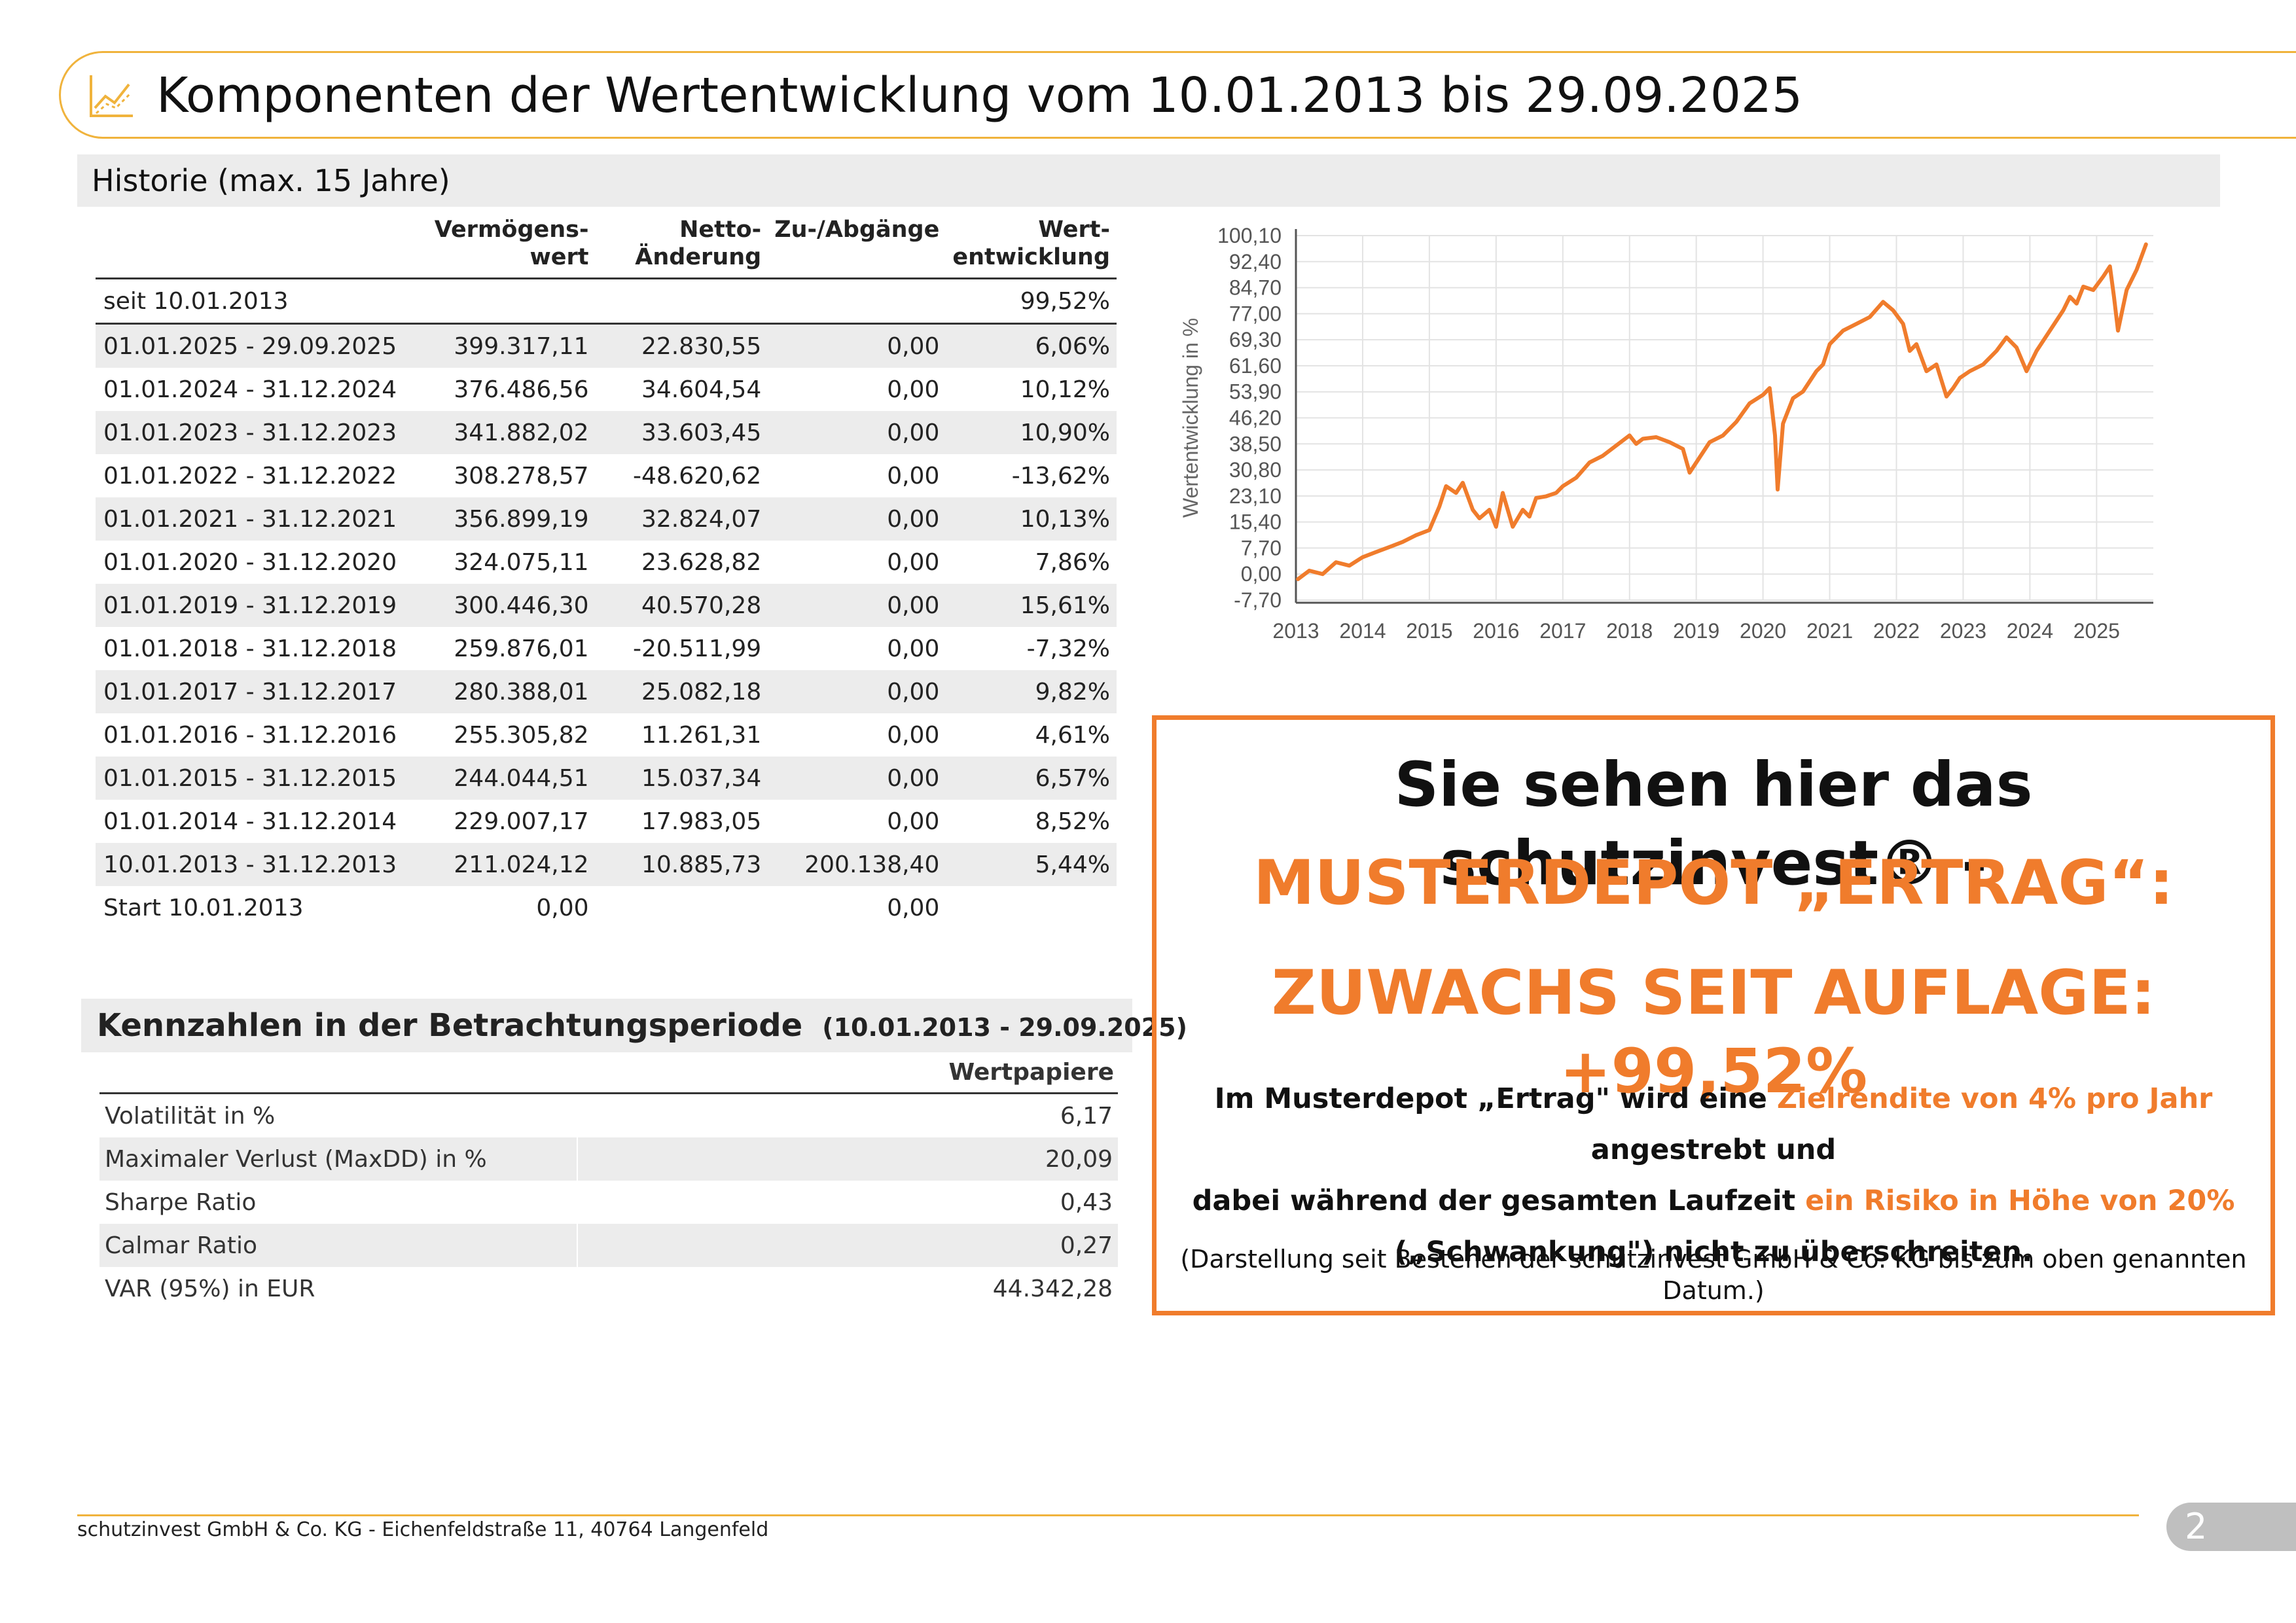 The width and height of the screenshot is (2296, 1623). Describe the element at coordinates (682, 519) in the screenshot. I see `table-cell: 32.824,07` at that location.